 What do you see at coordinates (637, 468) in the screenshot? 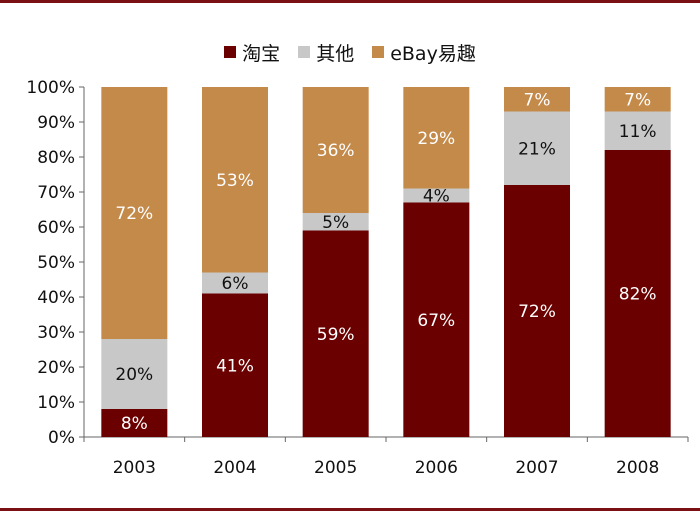
I see `x-tick-label: 2008` at bounding box center [637, 468].